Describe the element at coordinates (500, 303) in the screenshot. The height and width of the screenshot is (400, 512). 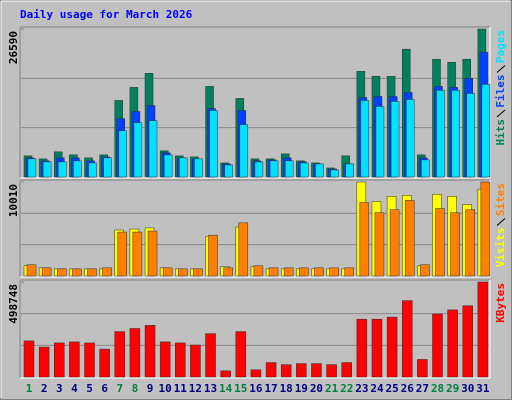
I see `legend-label: KBytes` at that location.